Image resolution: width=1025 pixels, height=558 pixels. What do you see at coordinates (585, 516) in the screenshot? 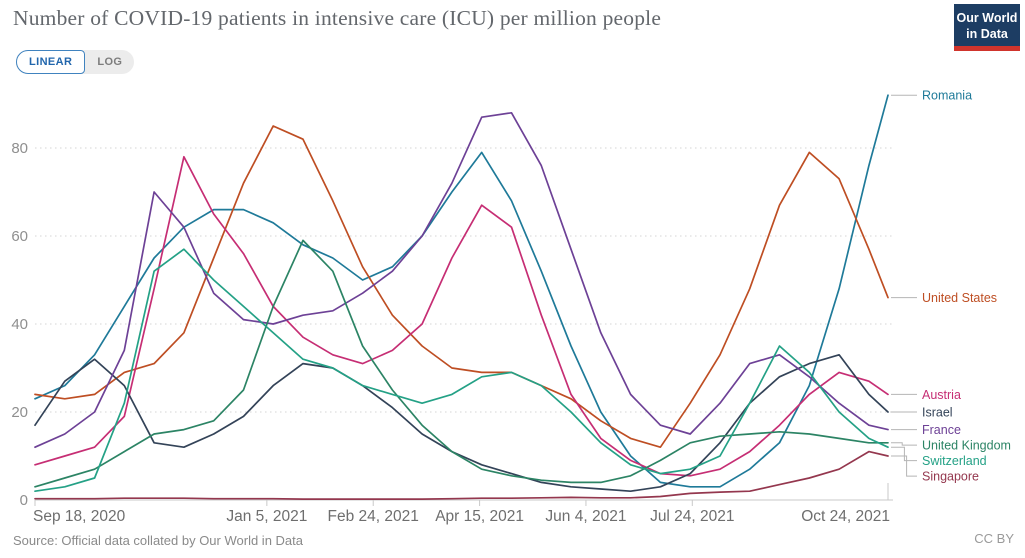
I see `x-tick-label: Jun 4, 2021` at bounding box center [585, 516].